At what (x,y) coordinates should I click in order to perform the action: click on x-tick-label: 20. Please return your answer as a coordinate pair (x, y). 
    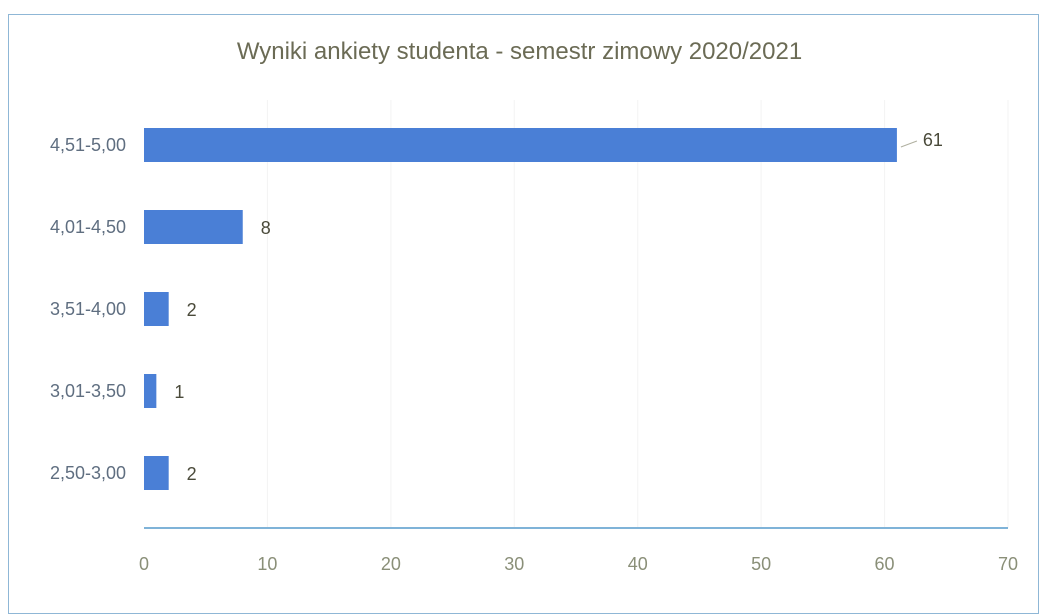
    Looking at the image, I should click on (391, 564).